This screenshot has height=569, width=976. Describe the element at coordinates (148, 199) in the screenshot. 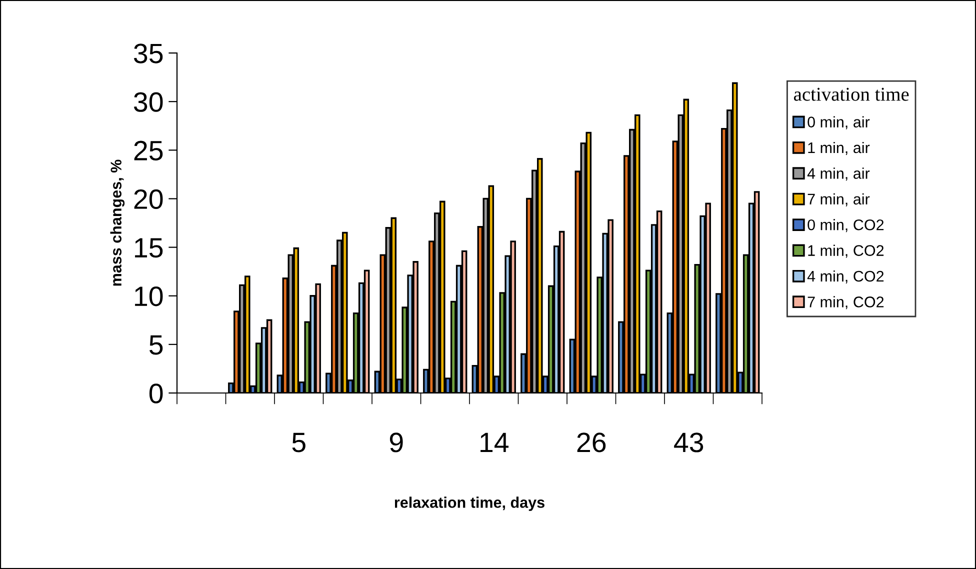

I see `y-tick-label: 20` at that location.